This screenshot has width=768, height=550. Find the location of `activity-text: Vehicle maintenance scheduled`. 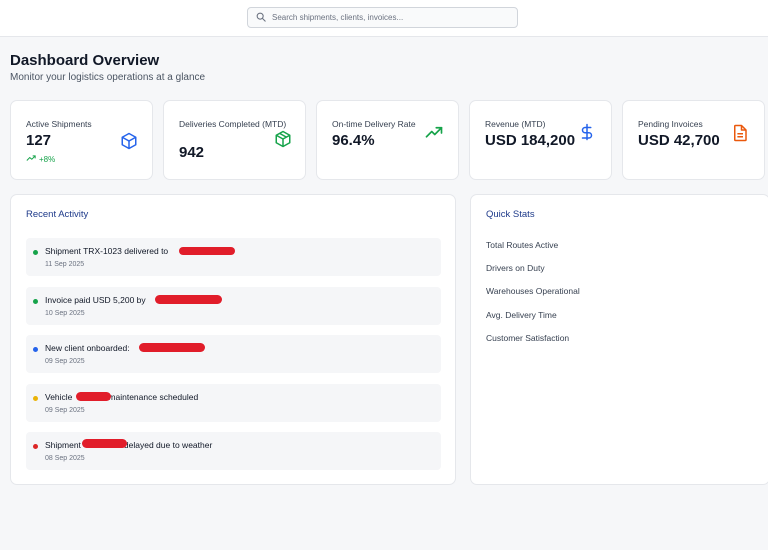

activity-text: Vehicle maintenance scheduled is located at coordinates (121, 397).